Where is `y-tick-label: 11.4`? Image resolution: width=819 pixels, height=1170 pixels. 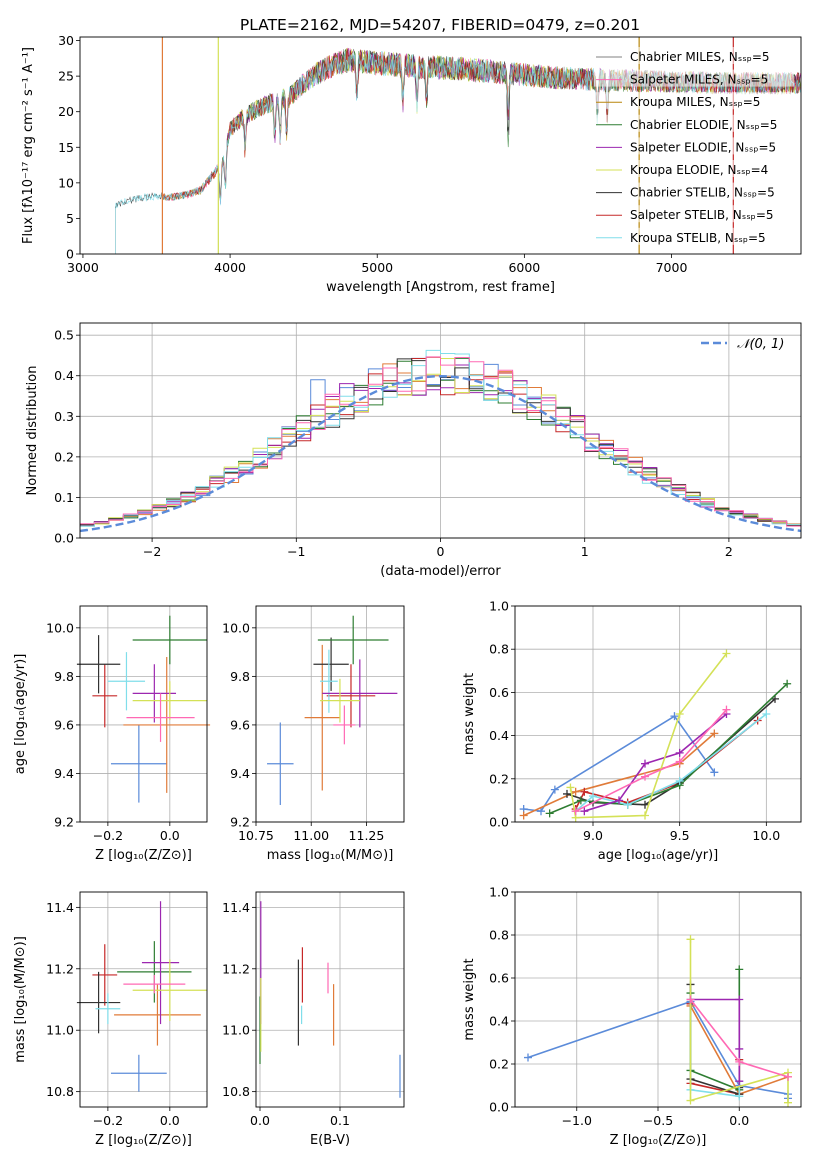
y-tick-label: 11.4 is located at coordinates (60, 907).